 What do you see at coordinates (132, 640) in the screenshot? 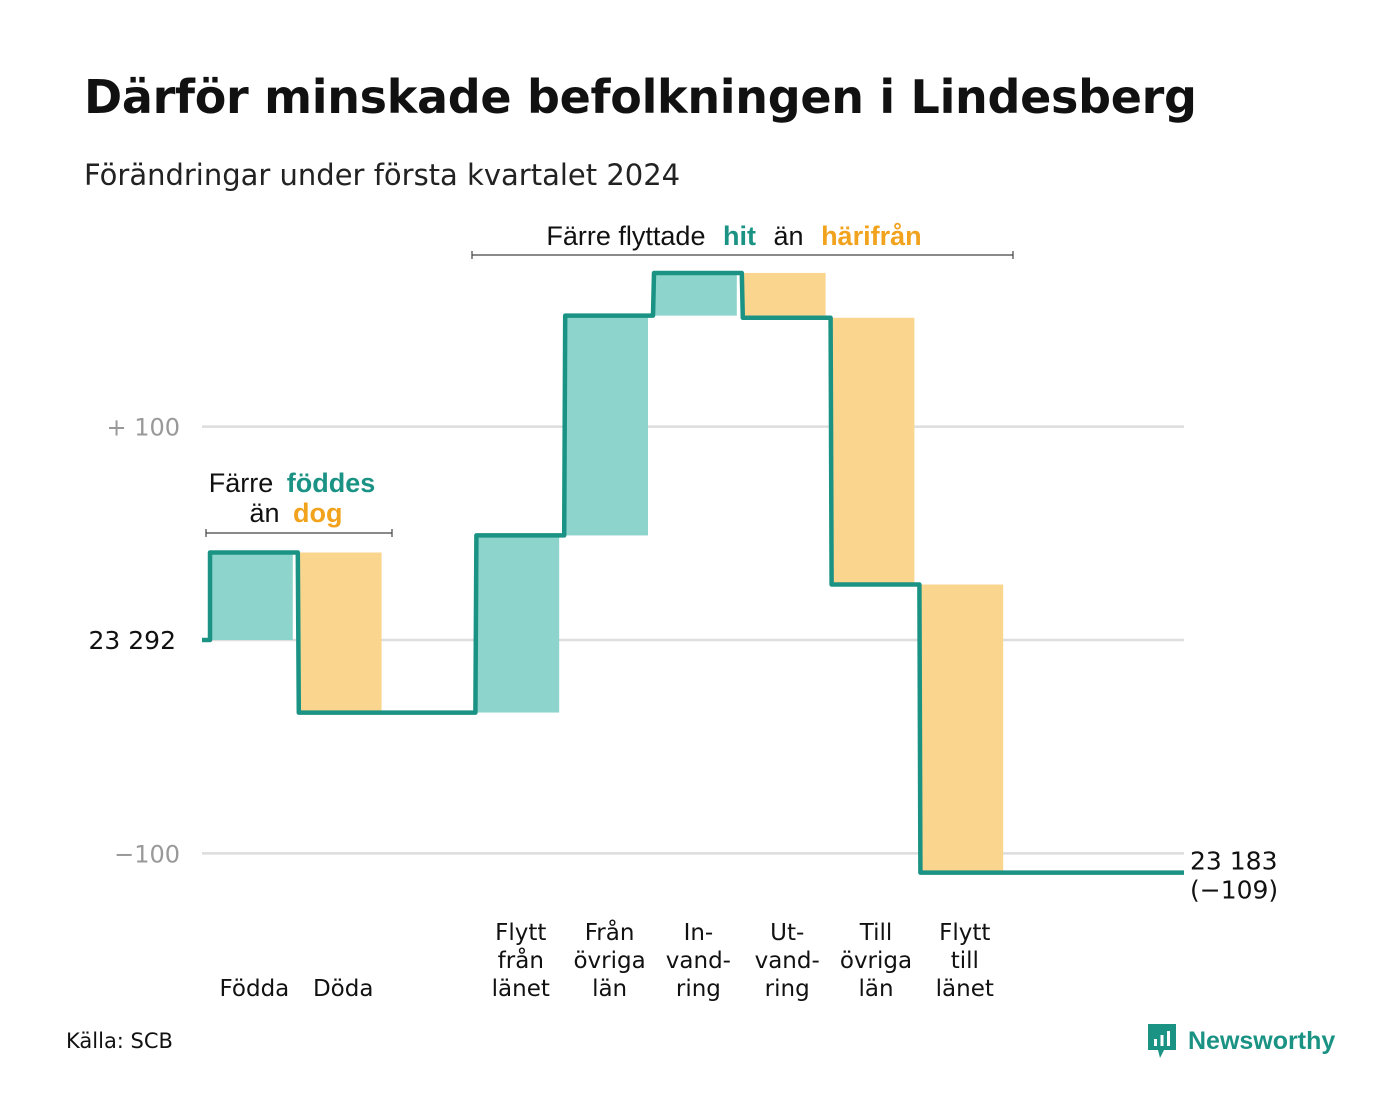
I see `baseline-value-label: 23 292` at bounding box center [132, 640].